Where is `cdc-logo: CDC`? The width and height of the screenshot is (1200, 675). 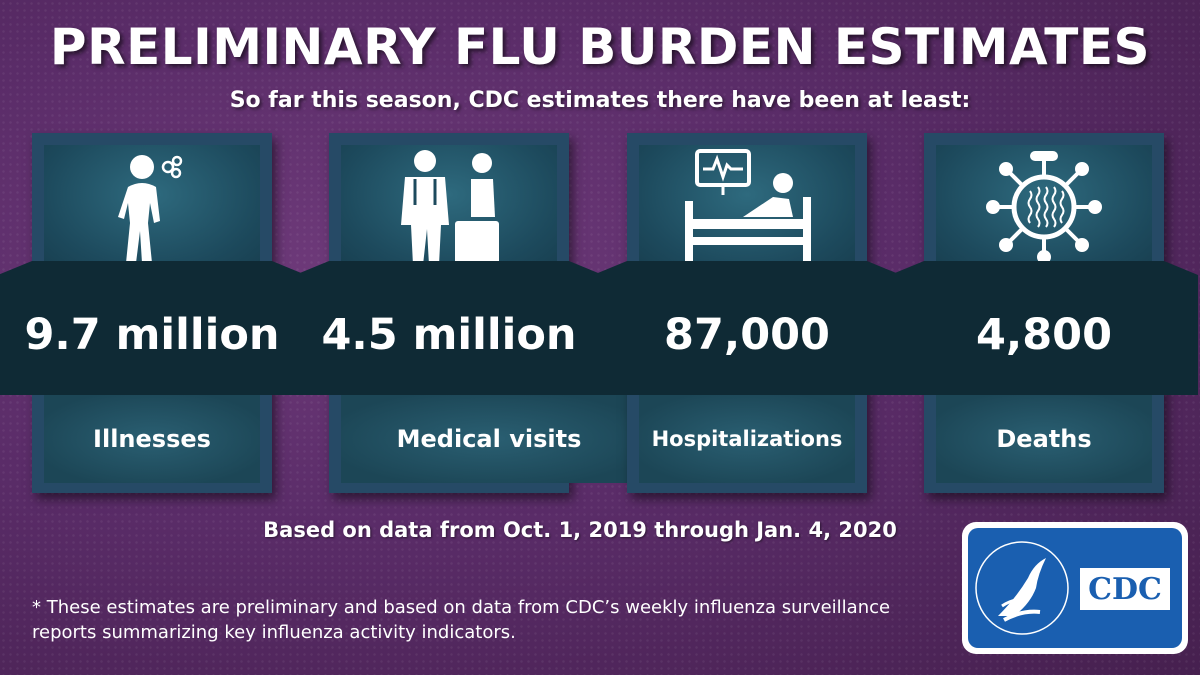 cdc-logo: CDC is located at coordinates (1075, 588).